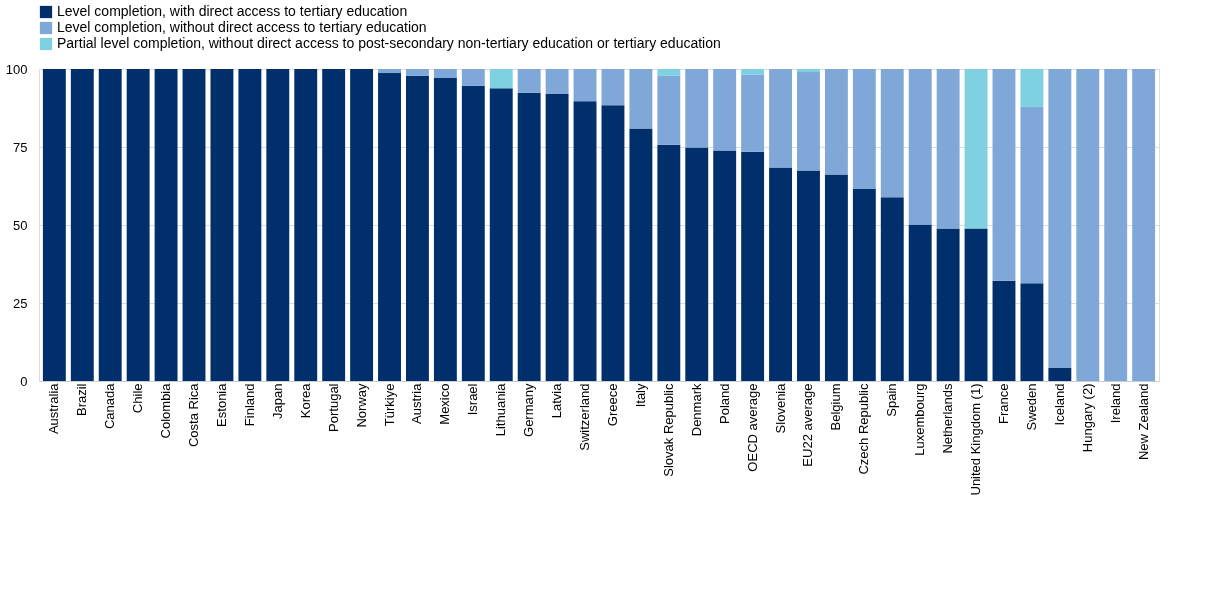  What do you see at coordinates (166, 410) in the screenshot?
I see `x-tick-label: Colombia` at bounding box center [166, 410].